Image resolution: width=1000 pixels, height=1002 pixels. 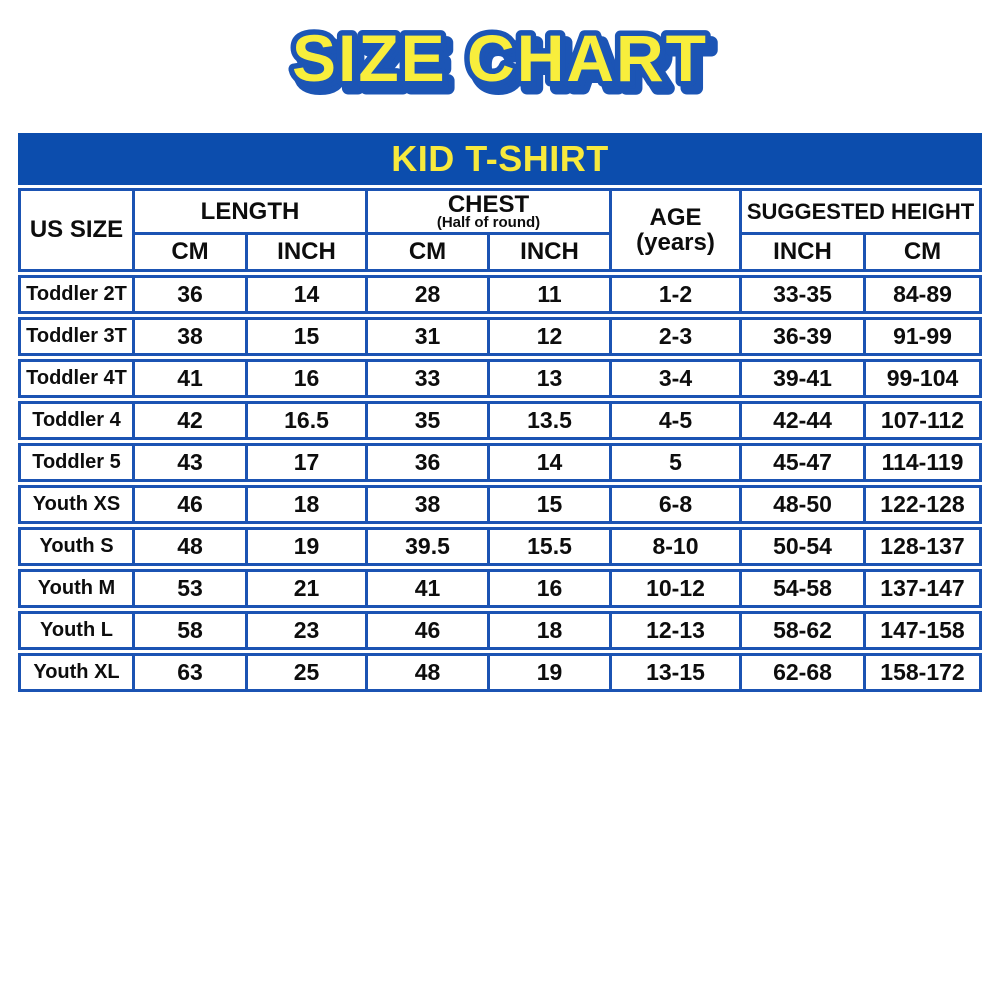 What do you see at coordinates (801, 630) in the screenshot?
I see `table-cell: 58-62` at bounding box center [801, 630].